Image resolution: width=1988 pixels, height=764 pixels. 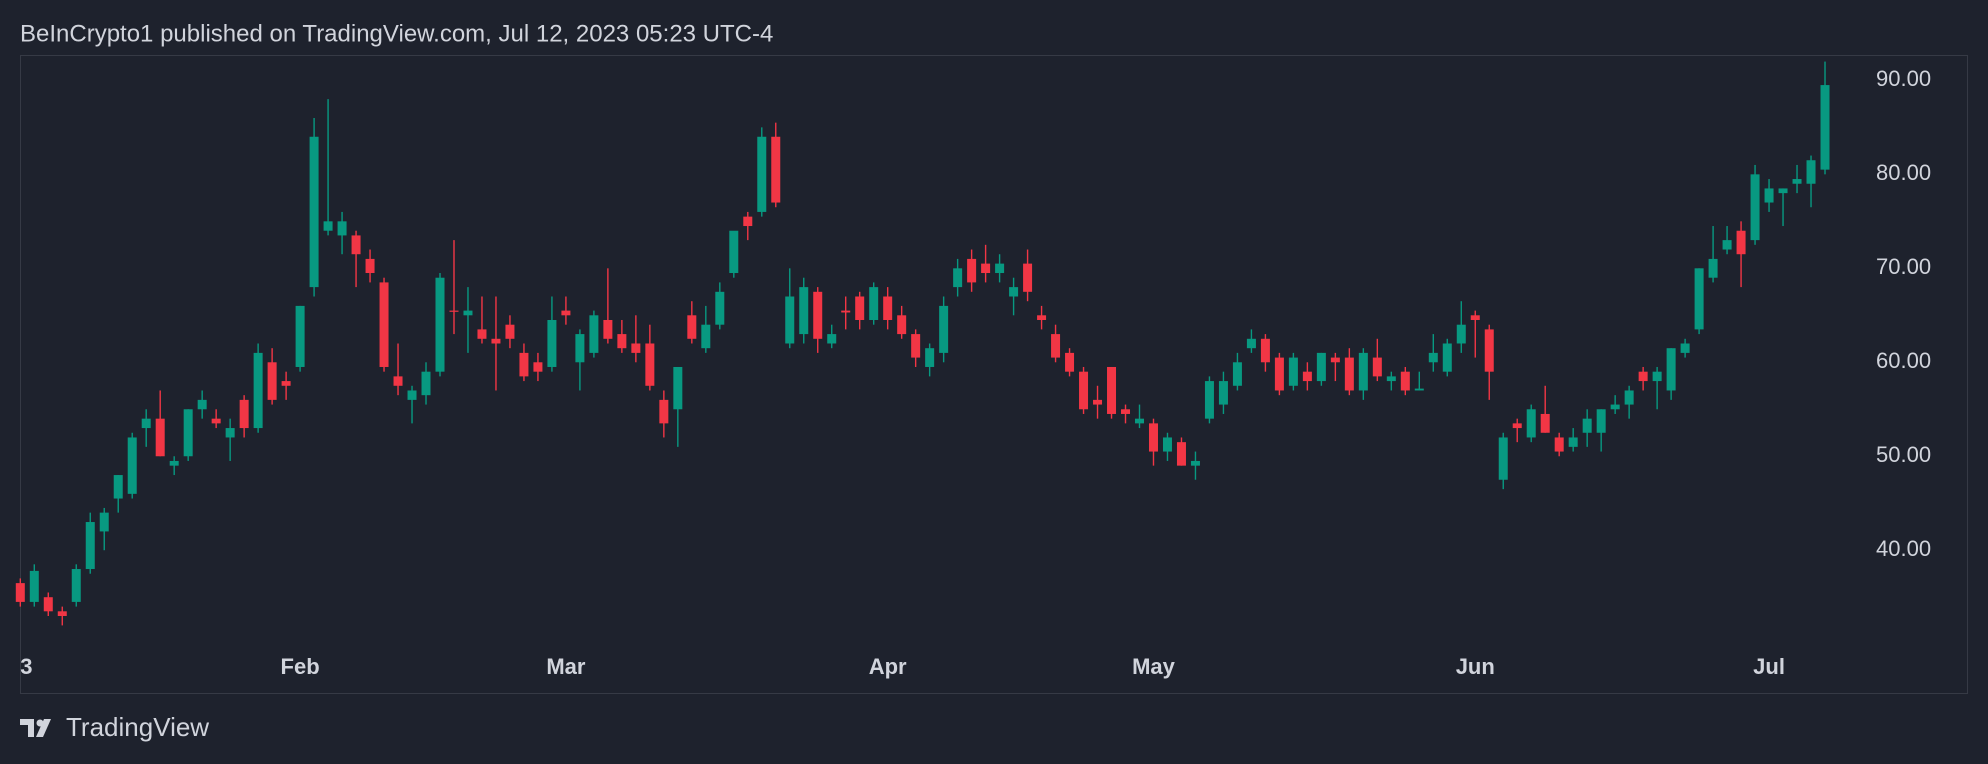 What do you see at coordinates (26, 666) in the screenshot?
I see `x-tick-label: 3` at bounding box center [26, 666].